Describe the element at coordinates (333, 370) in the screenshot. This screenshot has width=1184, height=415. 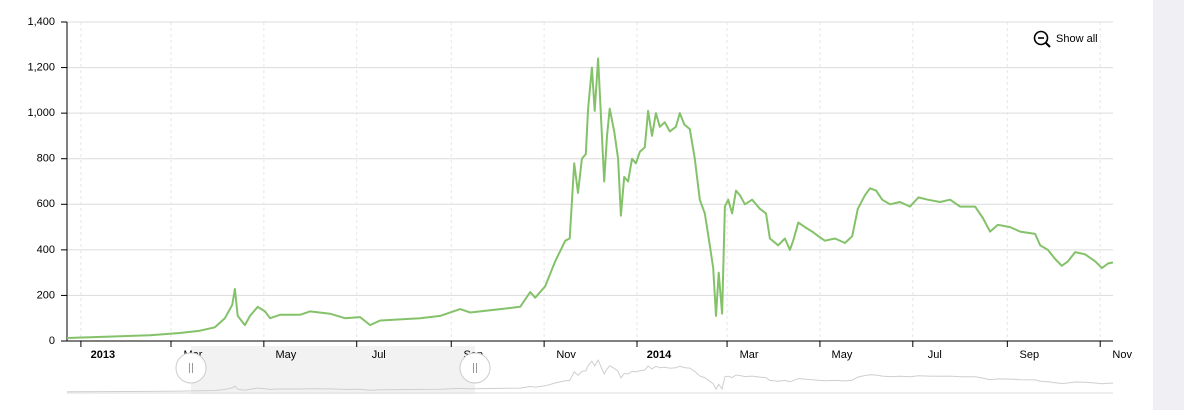
I see `scrollbar-selection` at that location.